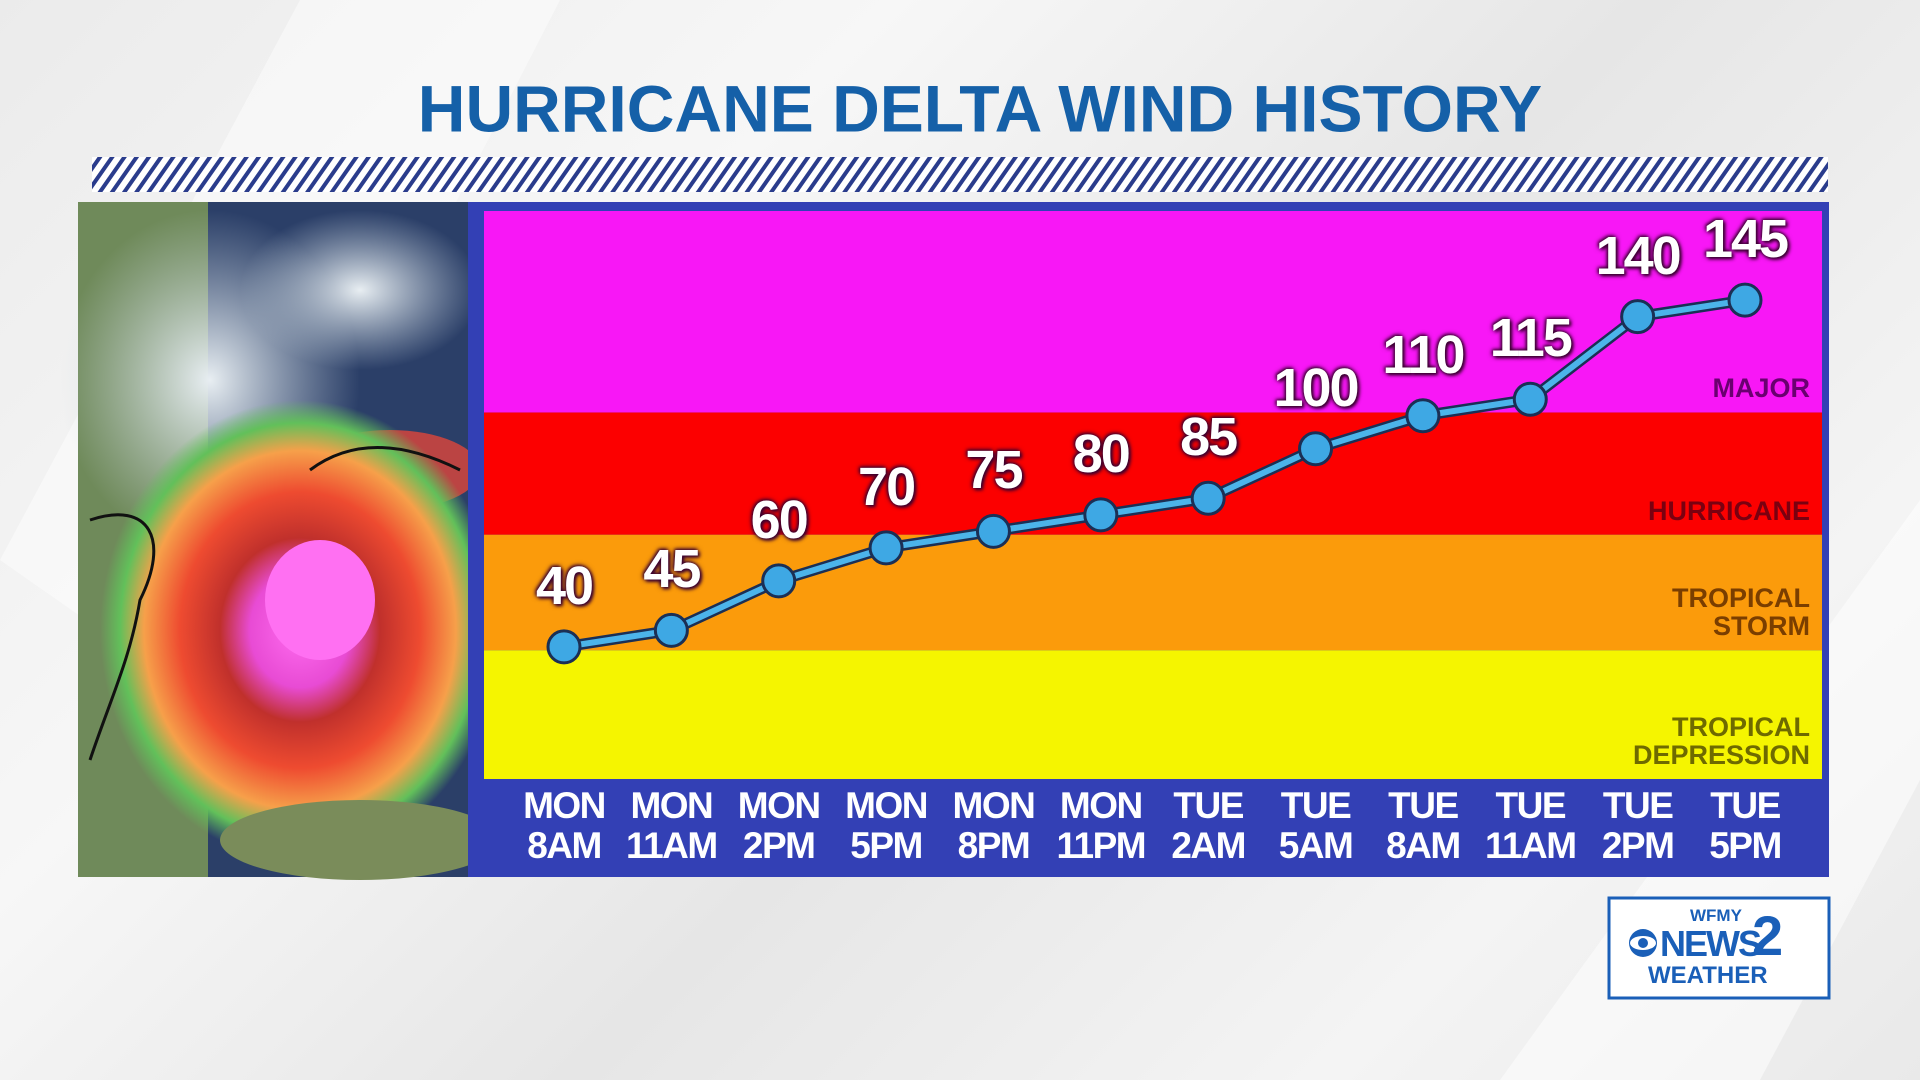 This screenshot has width=1920, height=1080. I want to click on x-tick-label: TUE 5PM, so click(1745, 825).